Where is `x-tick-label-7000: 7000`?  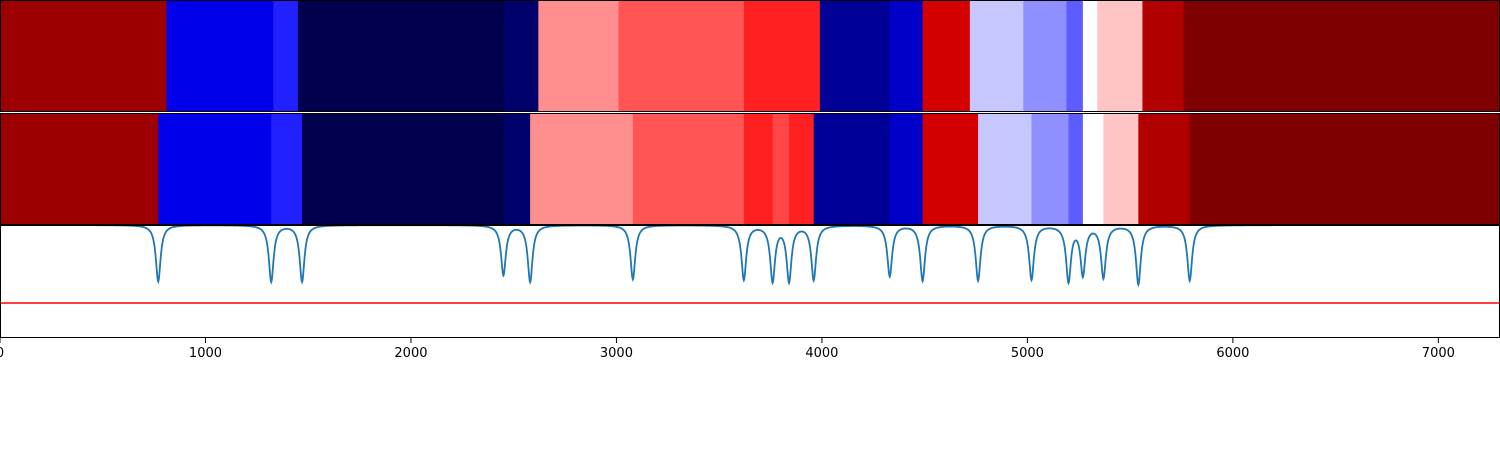
x-tick-label-7000: 7000 is located at coordinates (1438, 353).